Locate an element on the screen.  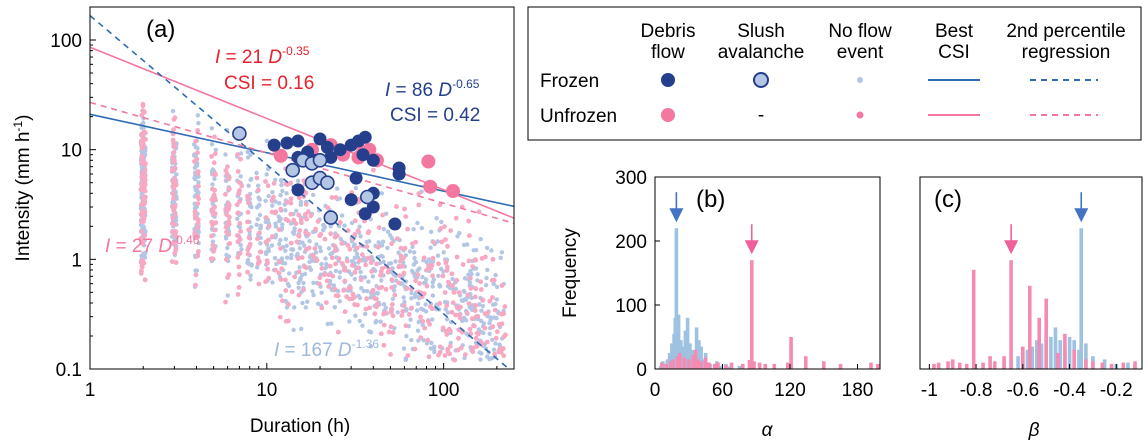
panel-b-xlabel: α is located at coordinates (768, 430).